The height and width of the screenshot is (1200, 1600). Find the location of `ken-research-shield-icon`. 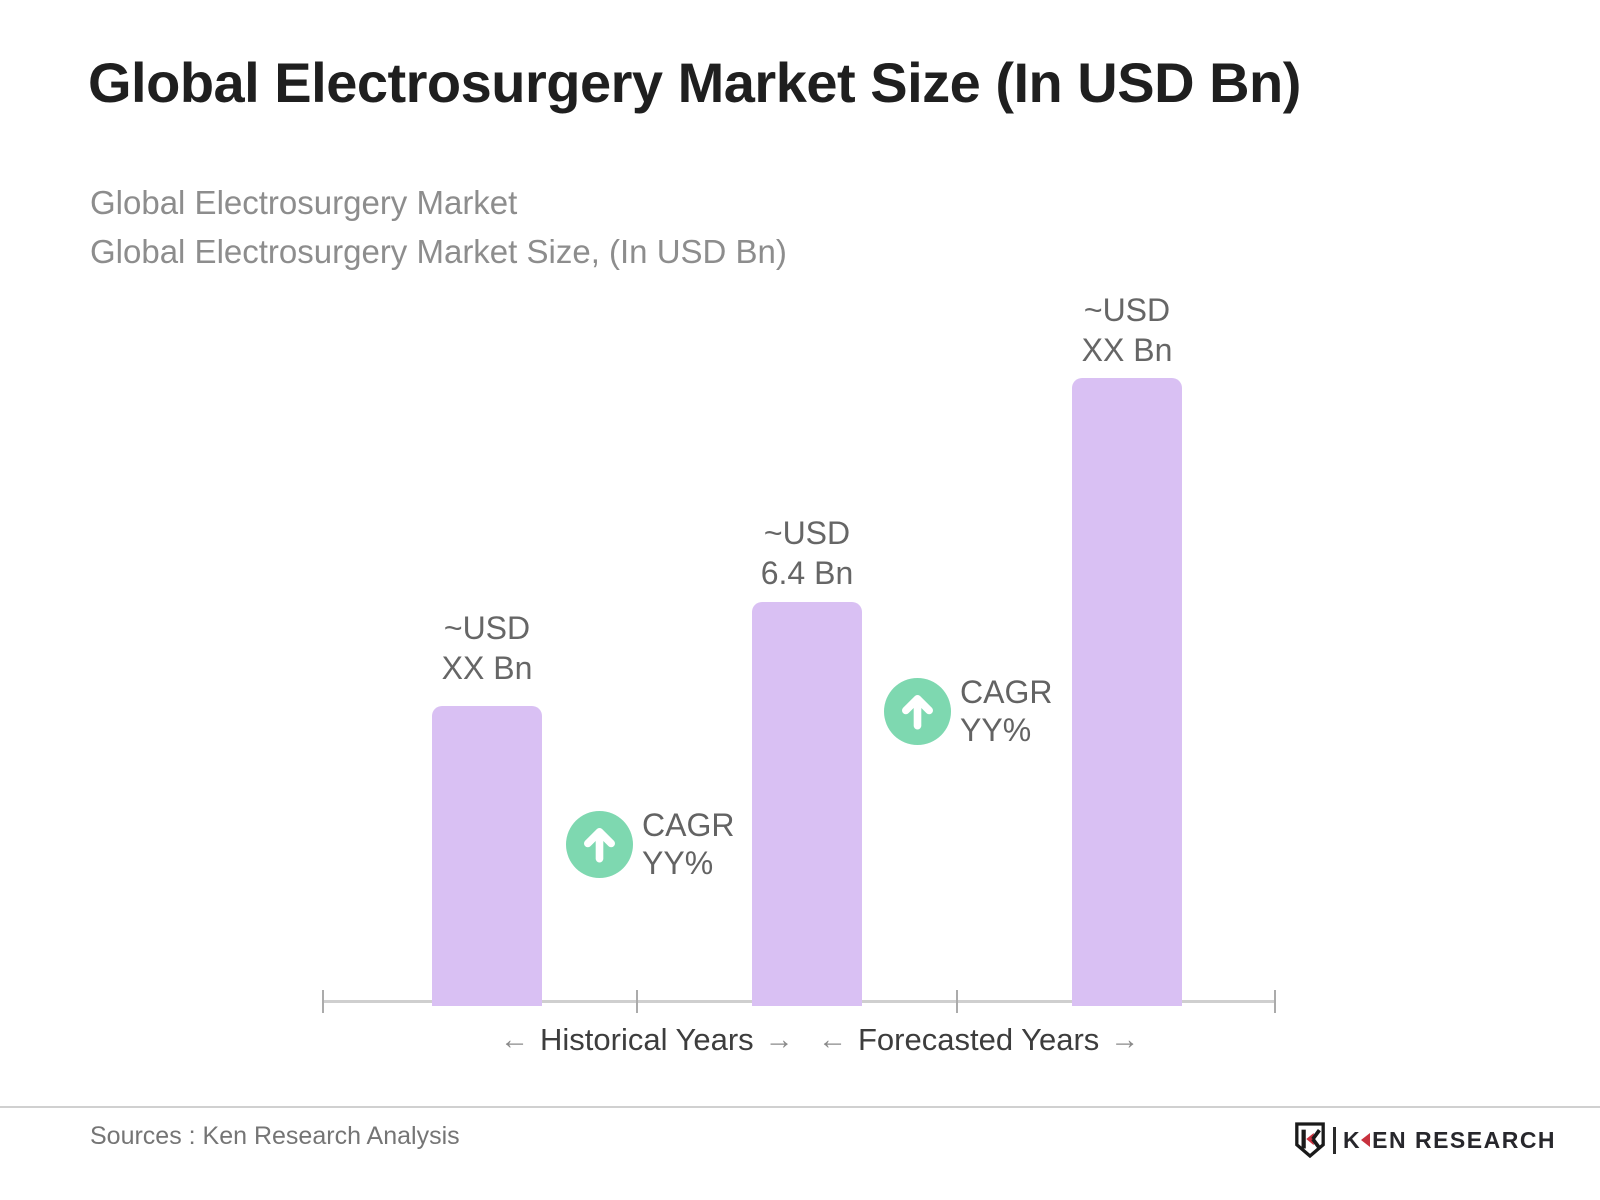

ken-research-shield-icon is located at coordinates (1310, 1140).